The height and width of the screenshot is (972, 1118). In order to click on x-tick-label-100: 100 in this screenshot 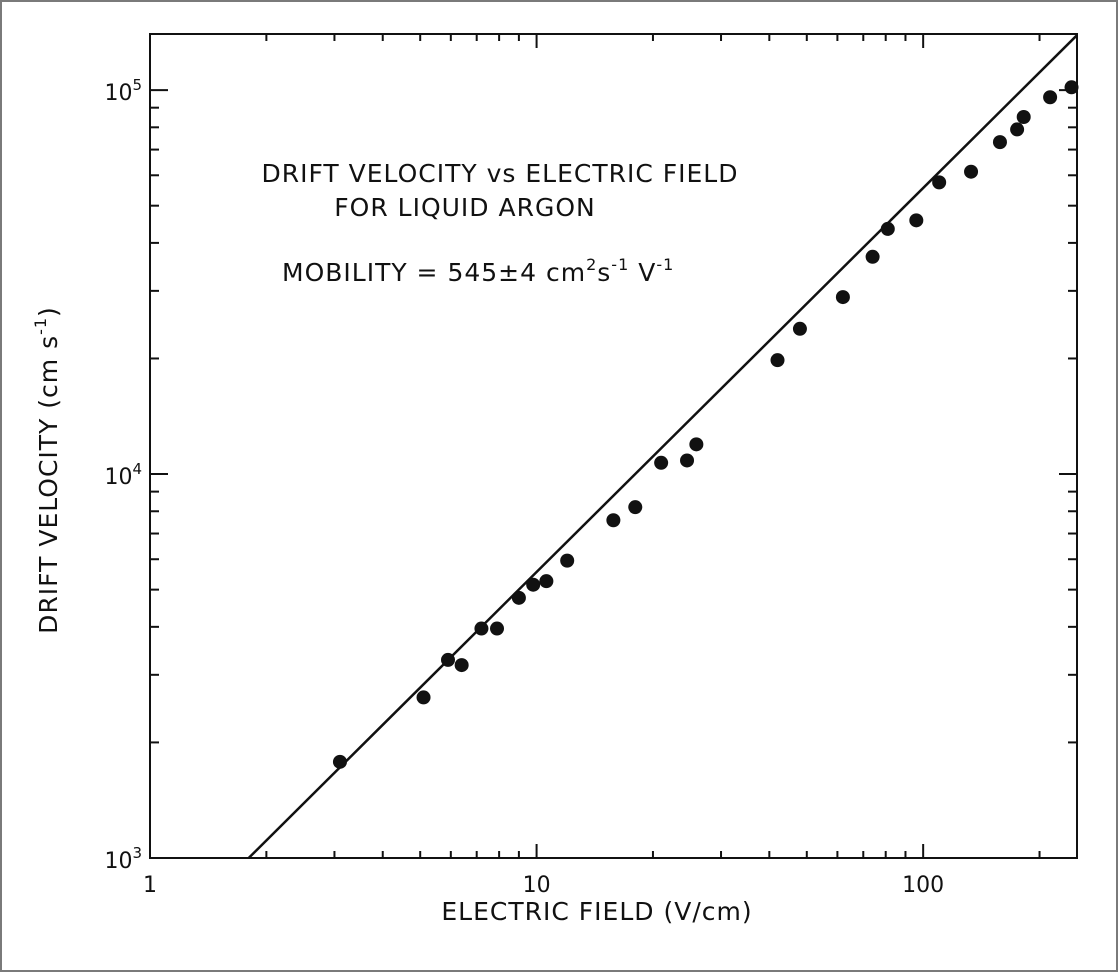, I will do `click(923, 885)`.